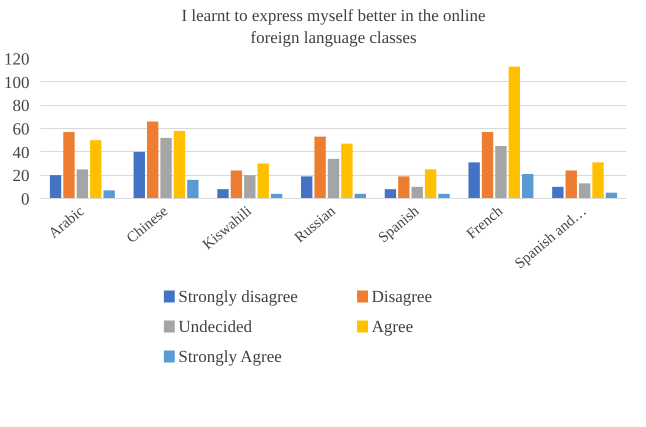  I want to click on y-tick-label: 20, so click(21, 176).